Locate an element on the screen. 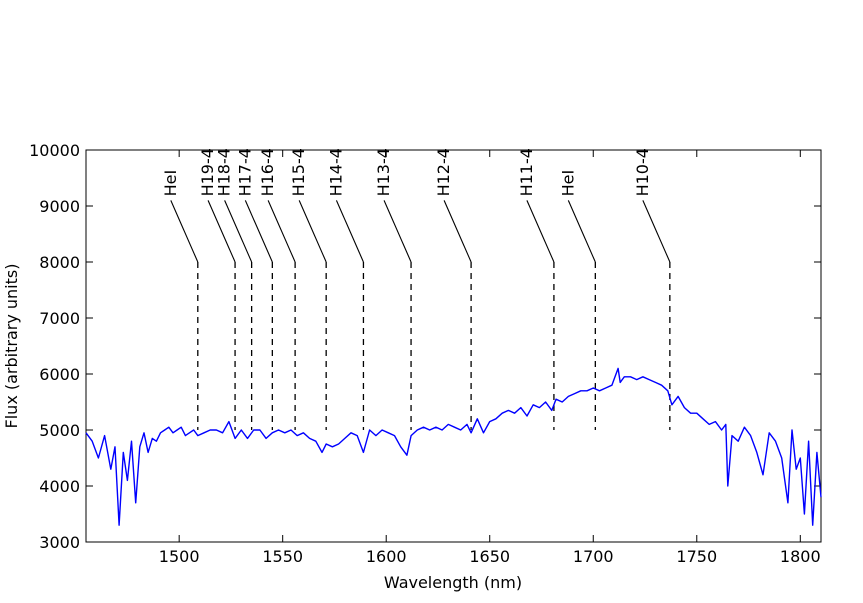 The width and height of the screenshot is (863, 603). annotation-label: H14-4 is located at coordinates (335, 172).